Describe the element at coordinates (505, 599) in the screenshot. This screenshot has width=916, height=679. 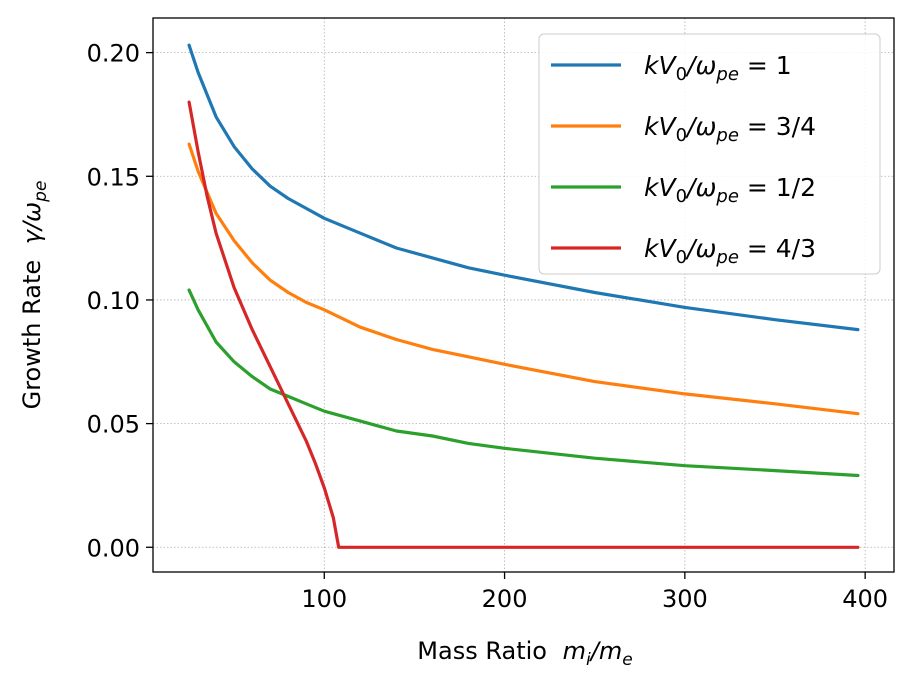
I see `x-tick-label: 200` at that location.